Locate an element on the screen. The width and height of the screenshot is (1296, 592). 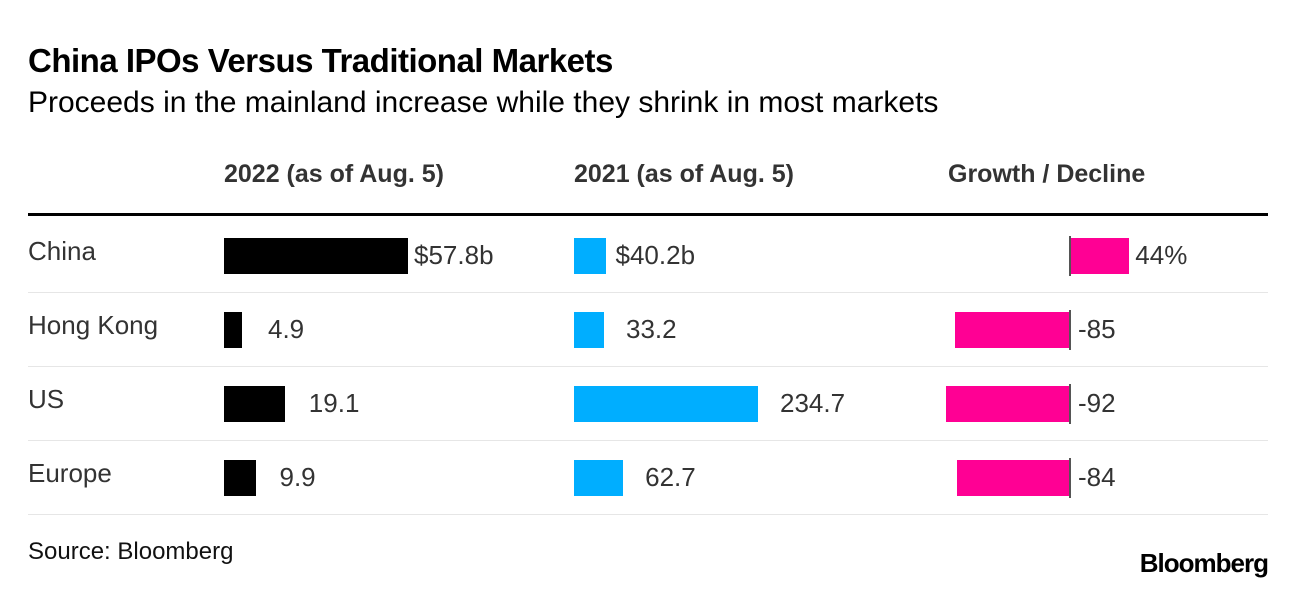
row-label: Europe is located at coordinates (70, 473).